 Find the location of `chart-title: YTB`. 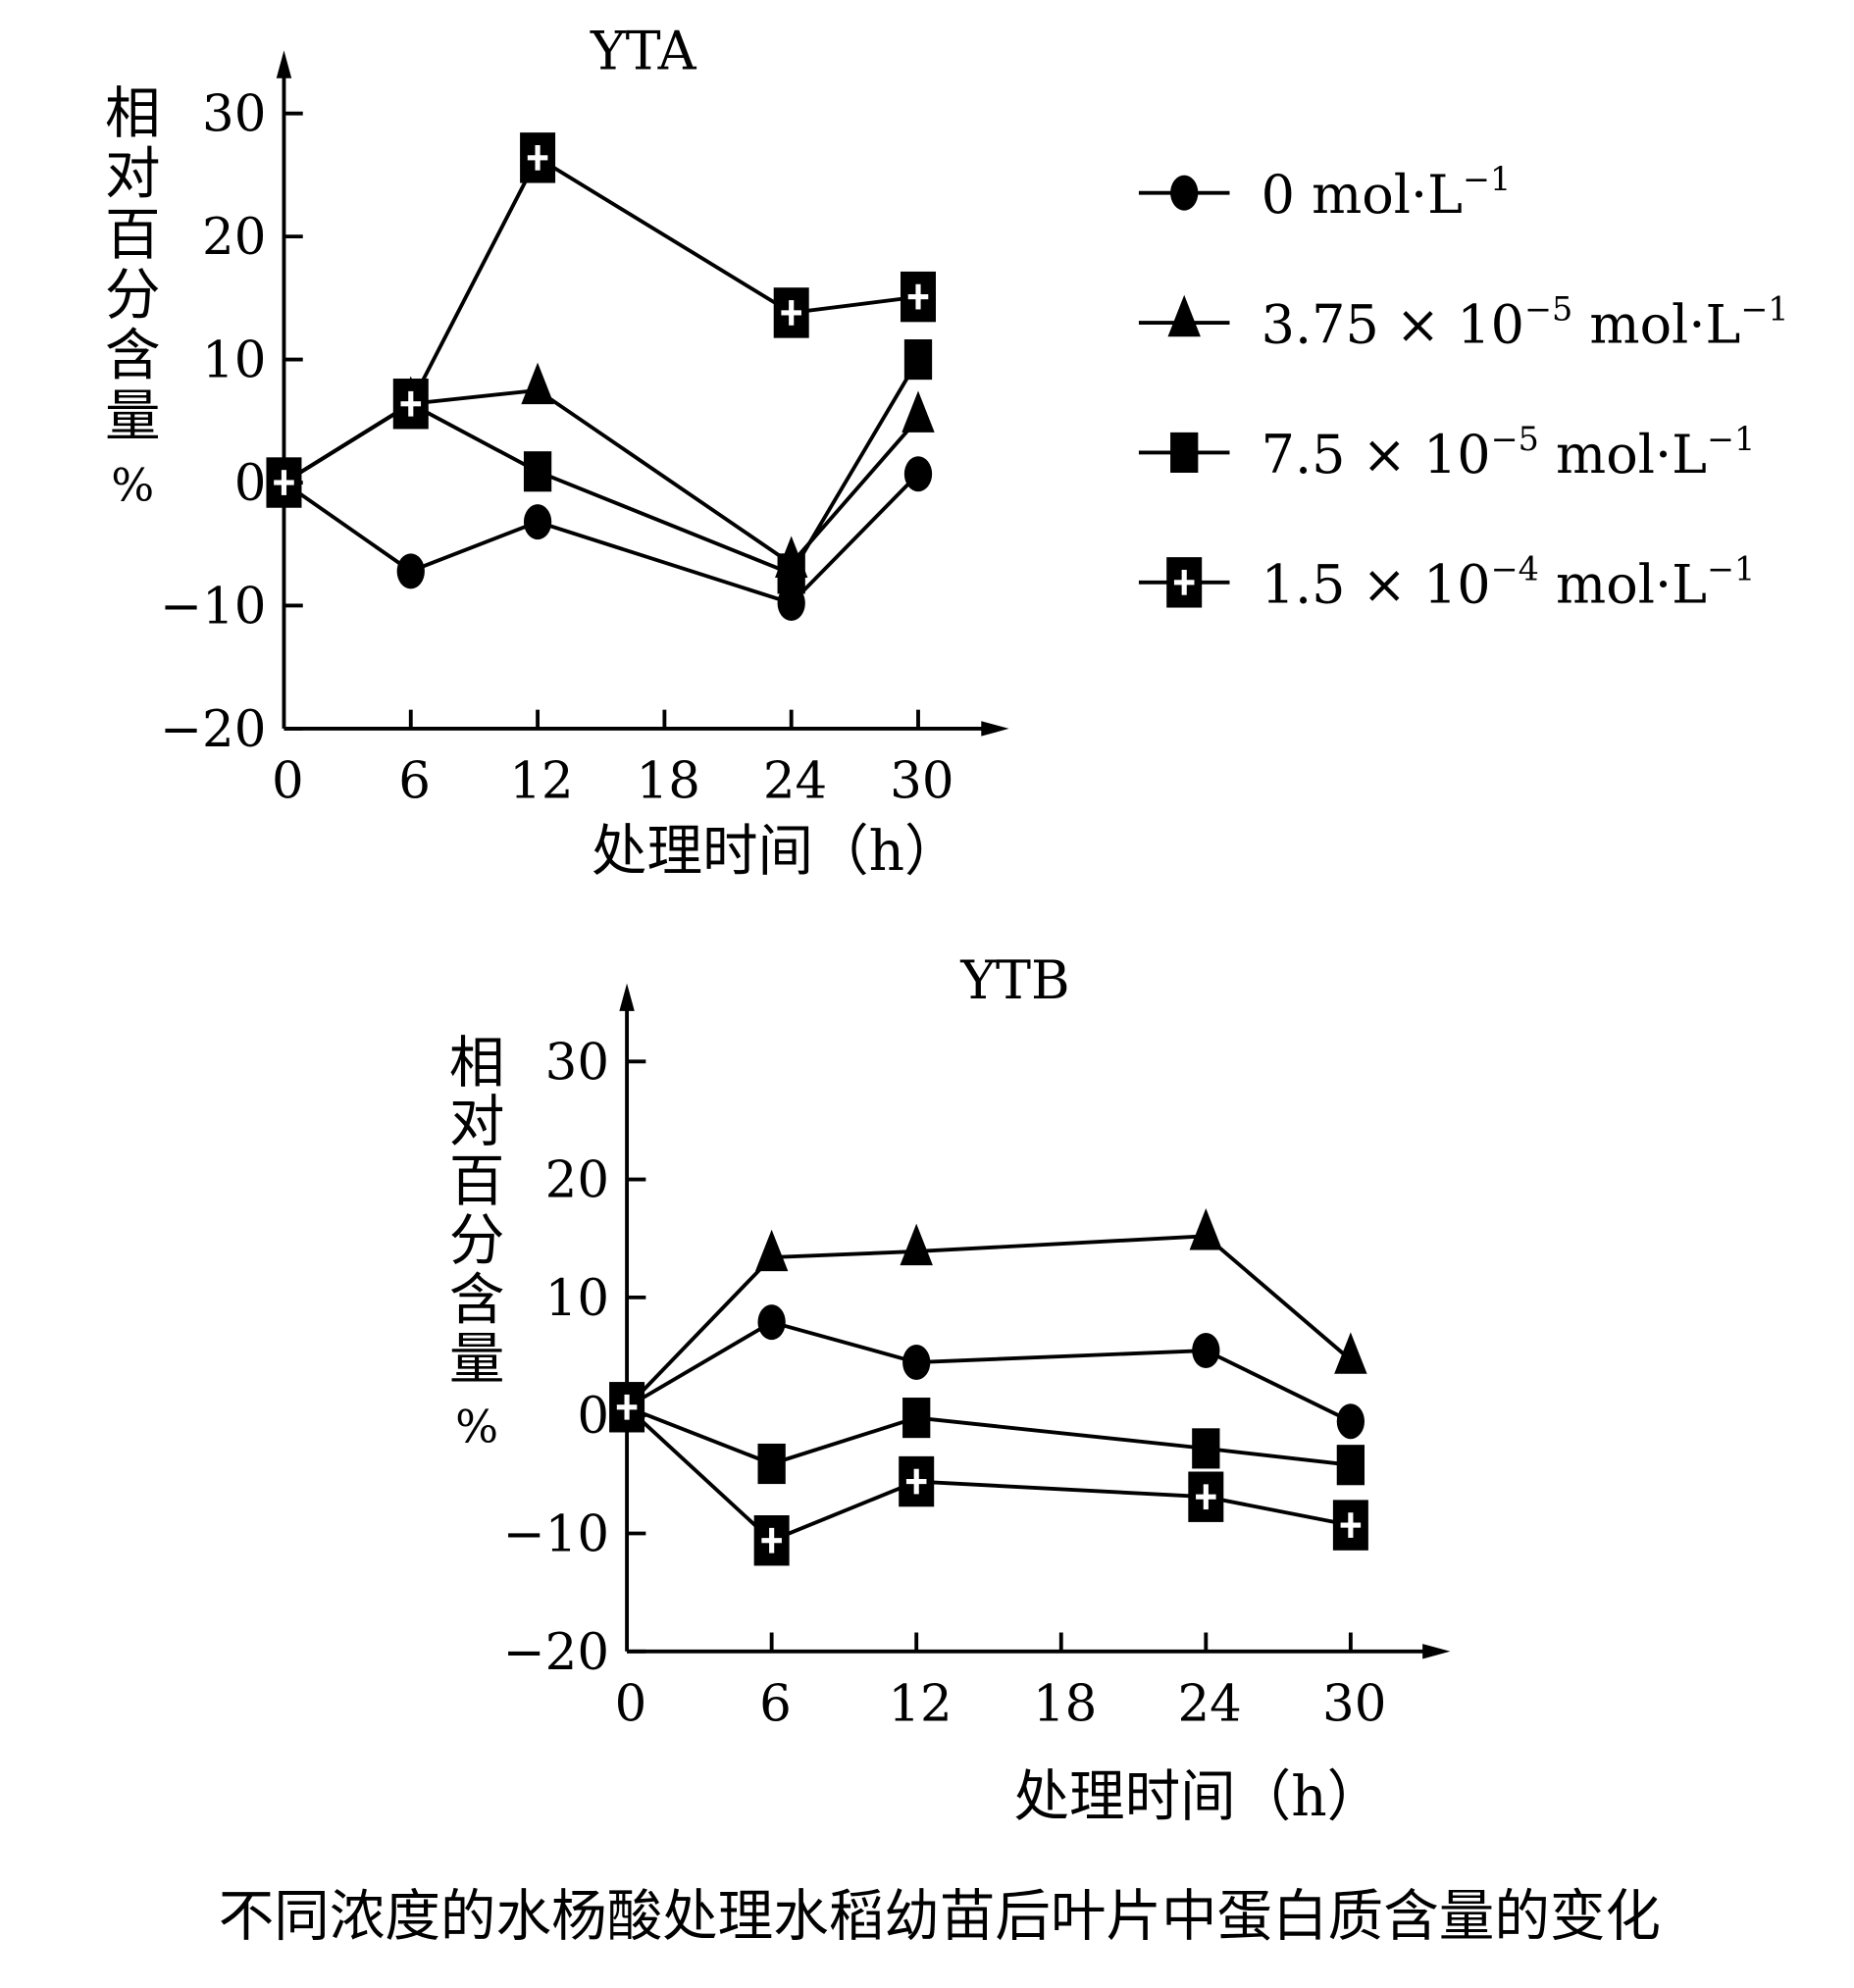

chart-title: YTB is located at coordinates (1014, 980).